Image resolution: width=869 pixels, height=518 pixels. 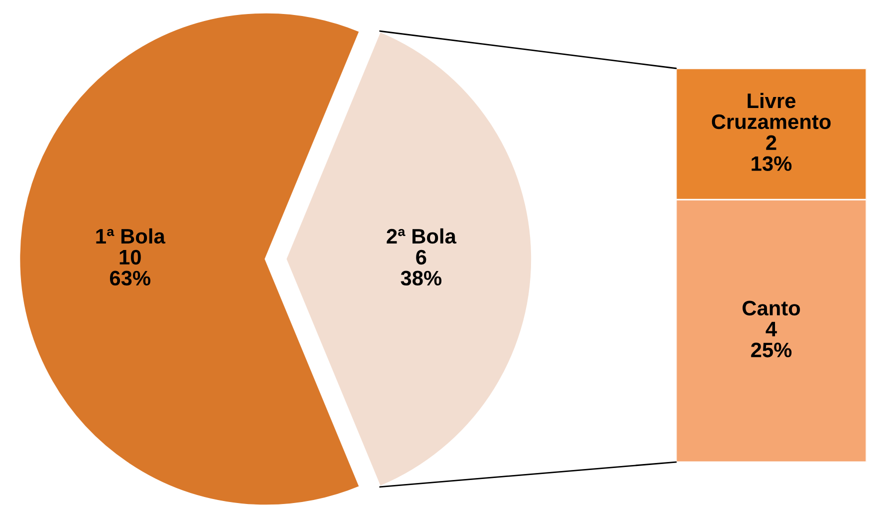 What do you see at coordinates (131, 236) in the screenshot?
I see `slice-label: 1ª Bola` at bounding box center [131, 236].